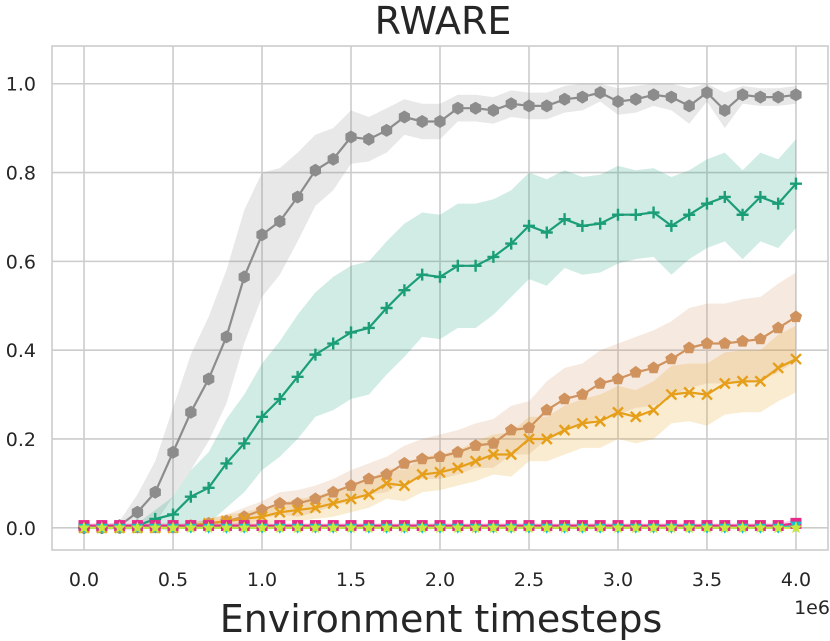  I want to click on x-axis-label: Environment timesteps, so click(441, 619).